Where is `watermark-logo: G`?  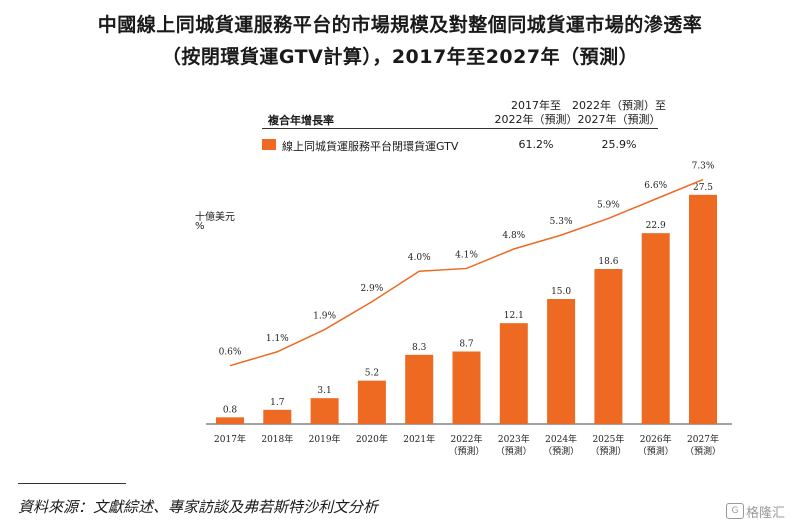
watermark-logo: G is located at coordinates (735, 511).